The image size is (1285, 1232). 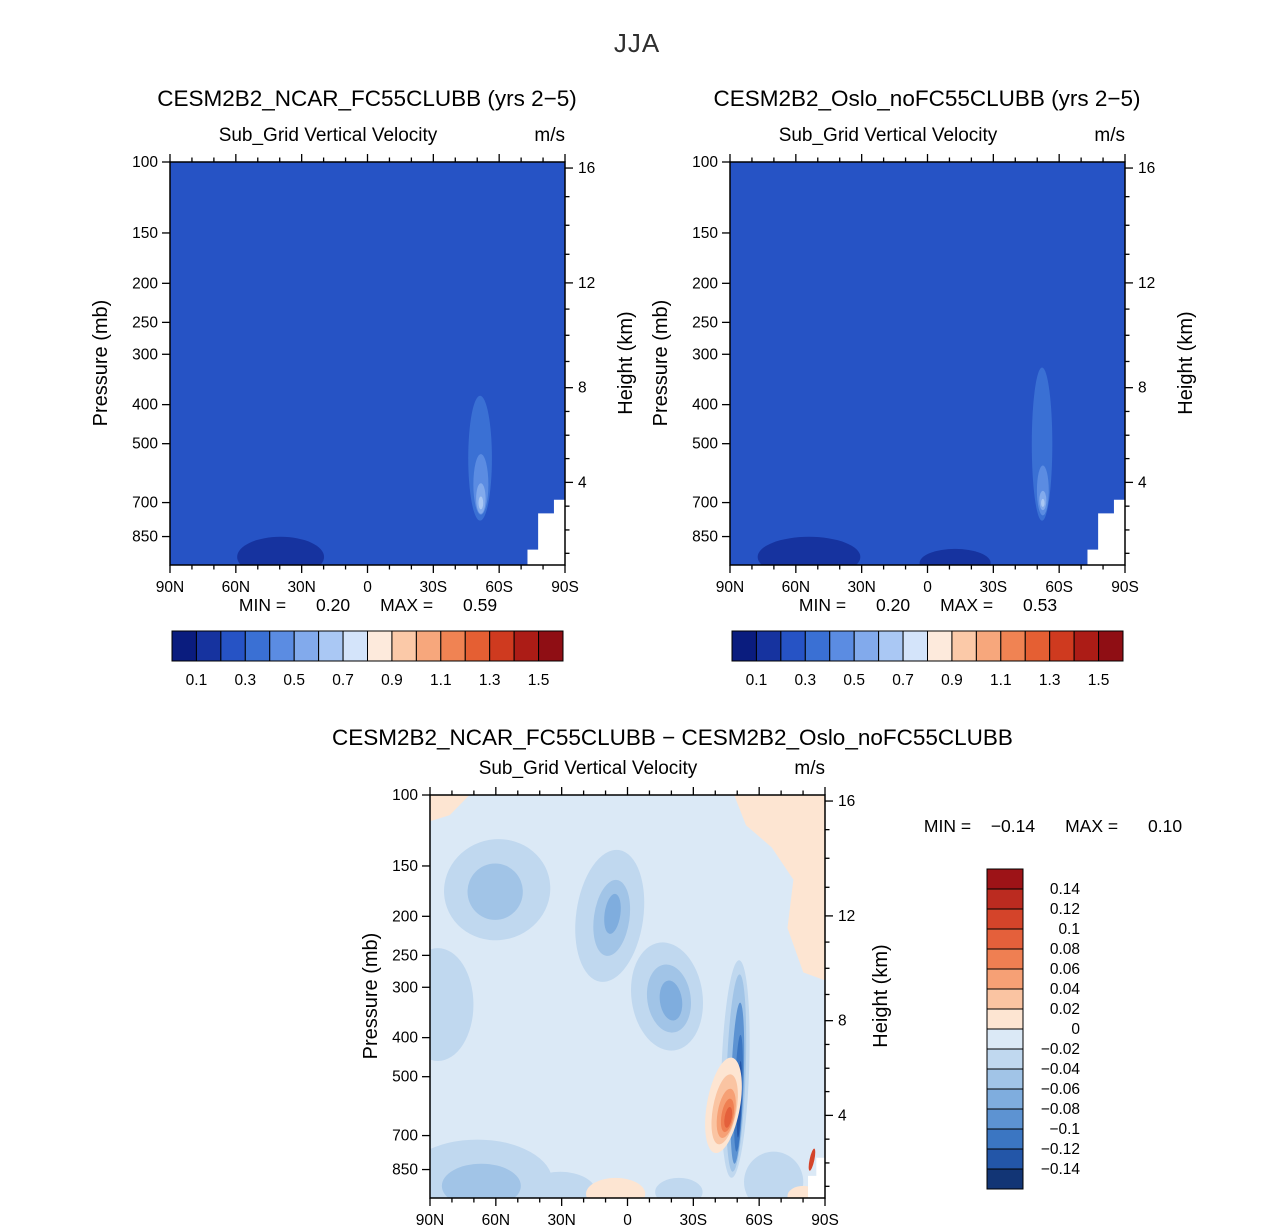 I want to click on plot-area-diff, so click(x=627, y=996).